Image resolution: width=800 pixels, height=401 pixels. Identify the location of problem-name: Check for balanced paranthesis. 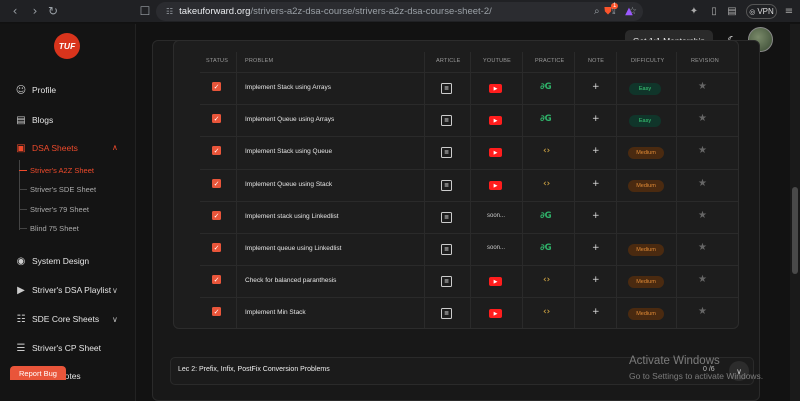
(291, 280).